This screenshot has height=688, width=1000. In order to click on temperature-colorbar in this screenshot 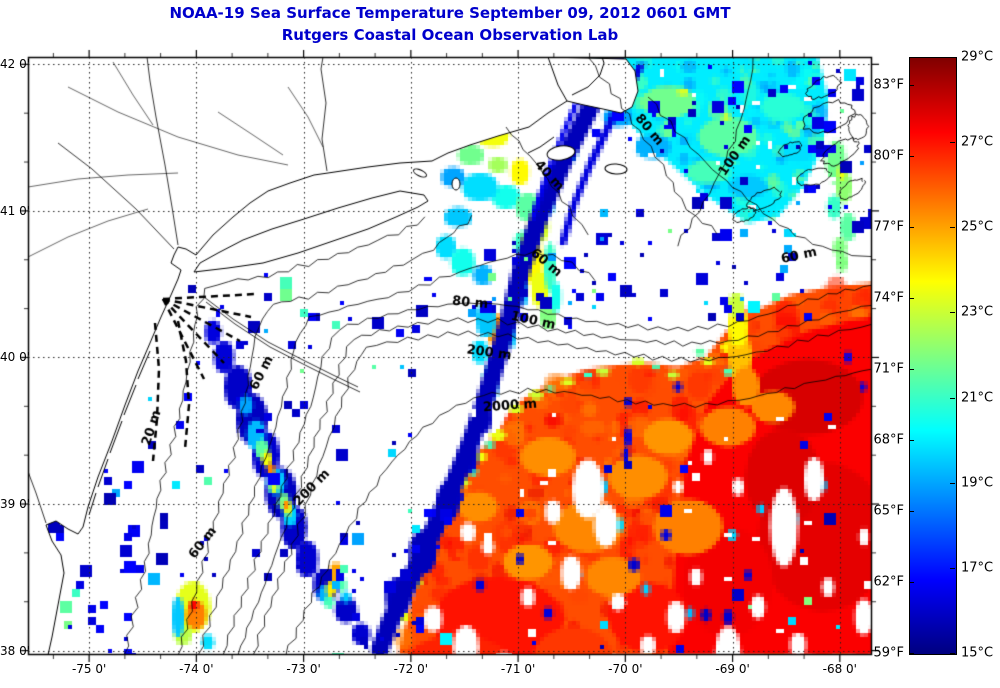, I will do `click(933, 356)`.